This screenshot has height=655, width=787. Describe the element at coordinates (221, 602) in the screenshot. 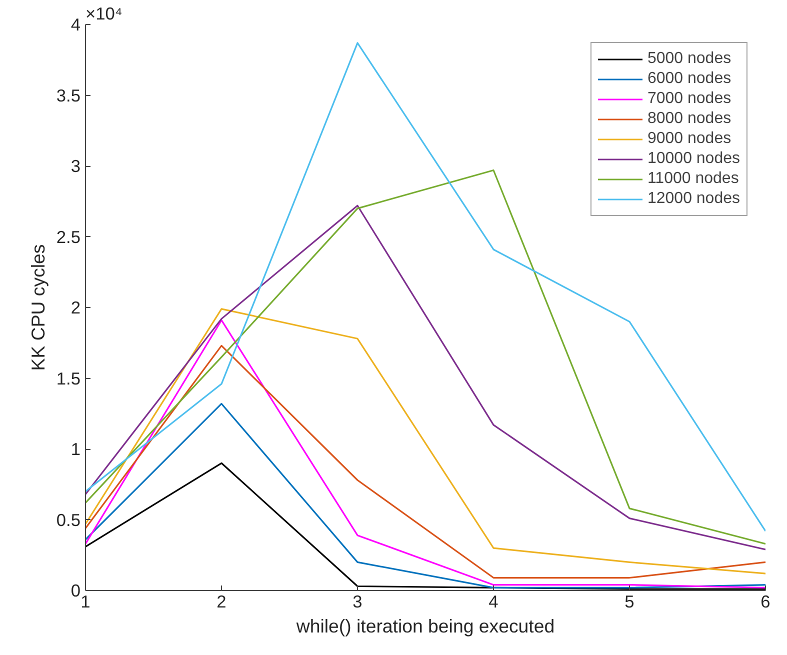

I see `x-tick-label: 2` at that location.